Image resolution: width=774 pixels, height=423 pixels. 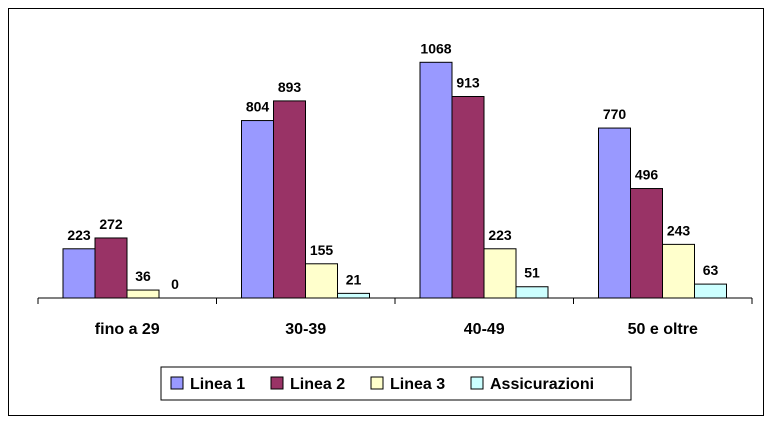 I want to click on legend-label-linea-3: Linea 3, so click(x=417, y=384).